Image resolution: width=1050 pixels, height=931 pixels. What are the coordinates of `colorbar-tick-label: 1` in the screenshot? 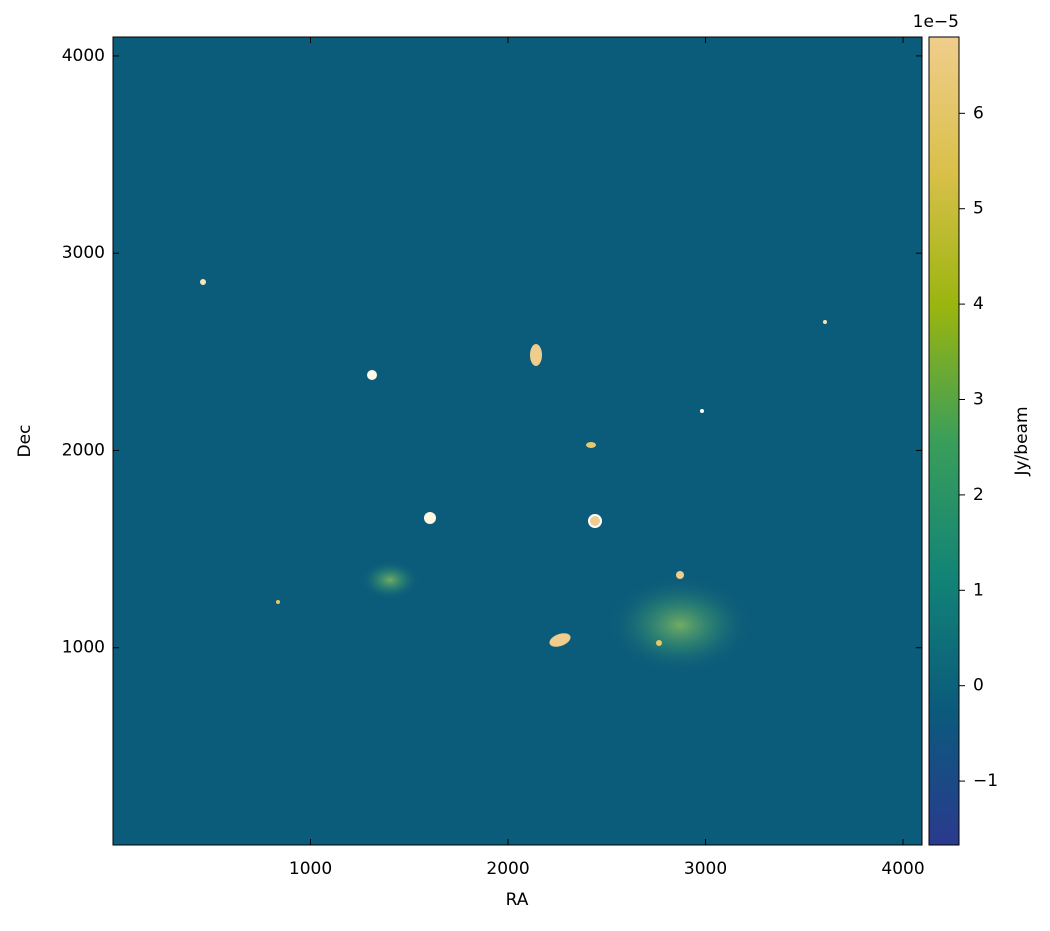 It's located at (978, 590).